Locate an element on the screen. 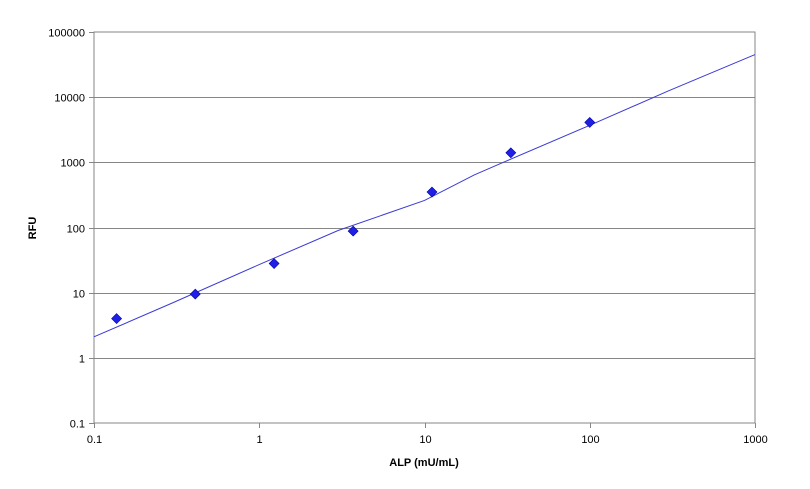  x-tick-label-2: 10 is located at coordinates (425, 440).